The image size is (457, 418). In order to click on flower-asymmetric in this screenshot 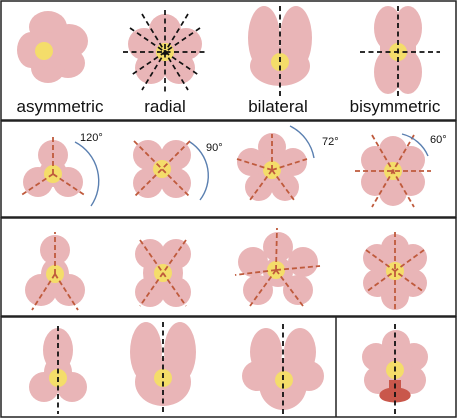, I will do `click(52, 47)`.